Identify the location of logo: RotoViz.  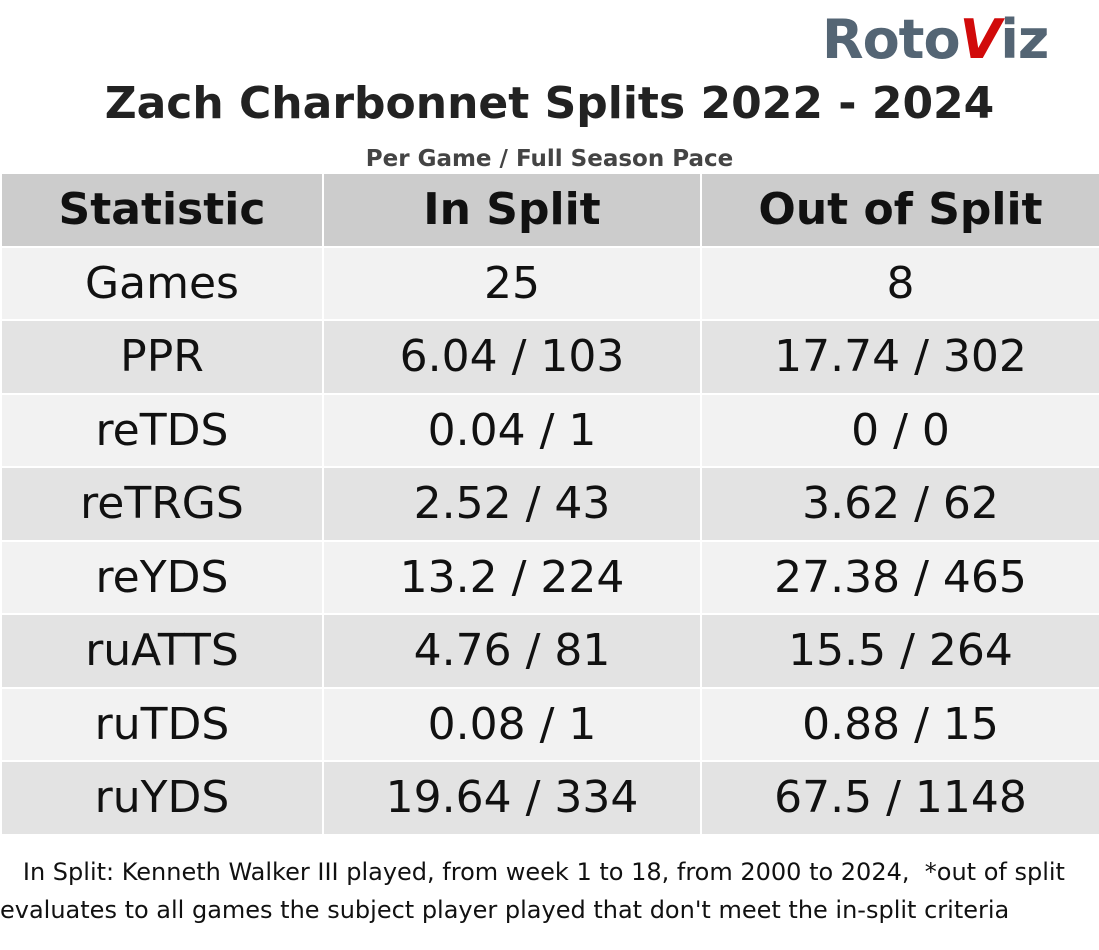
(935, 40).